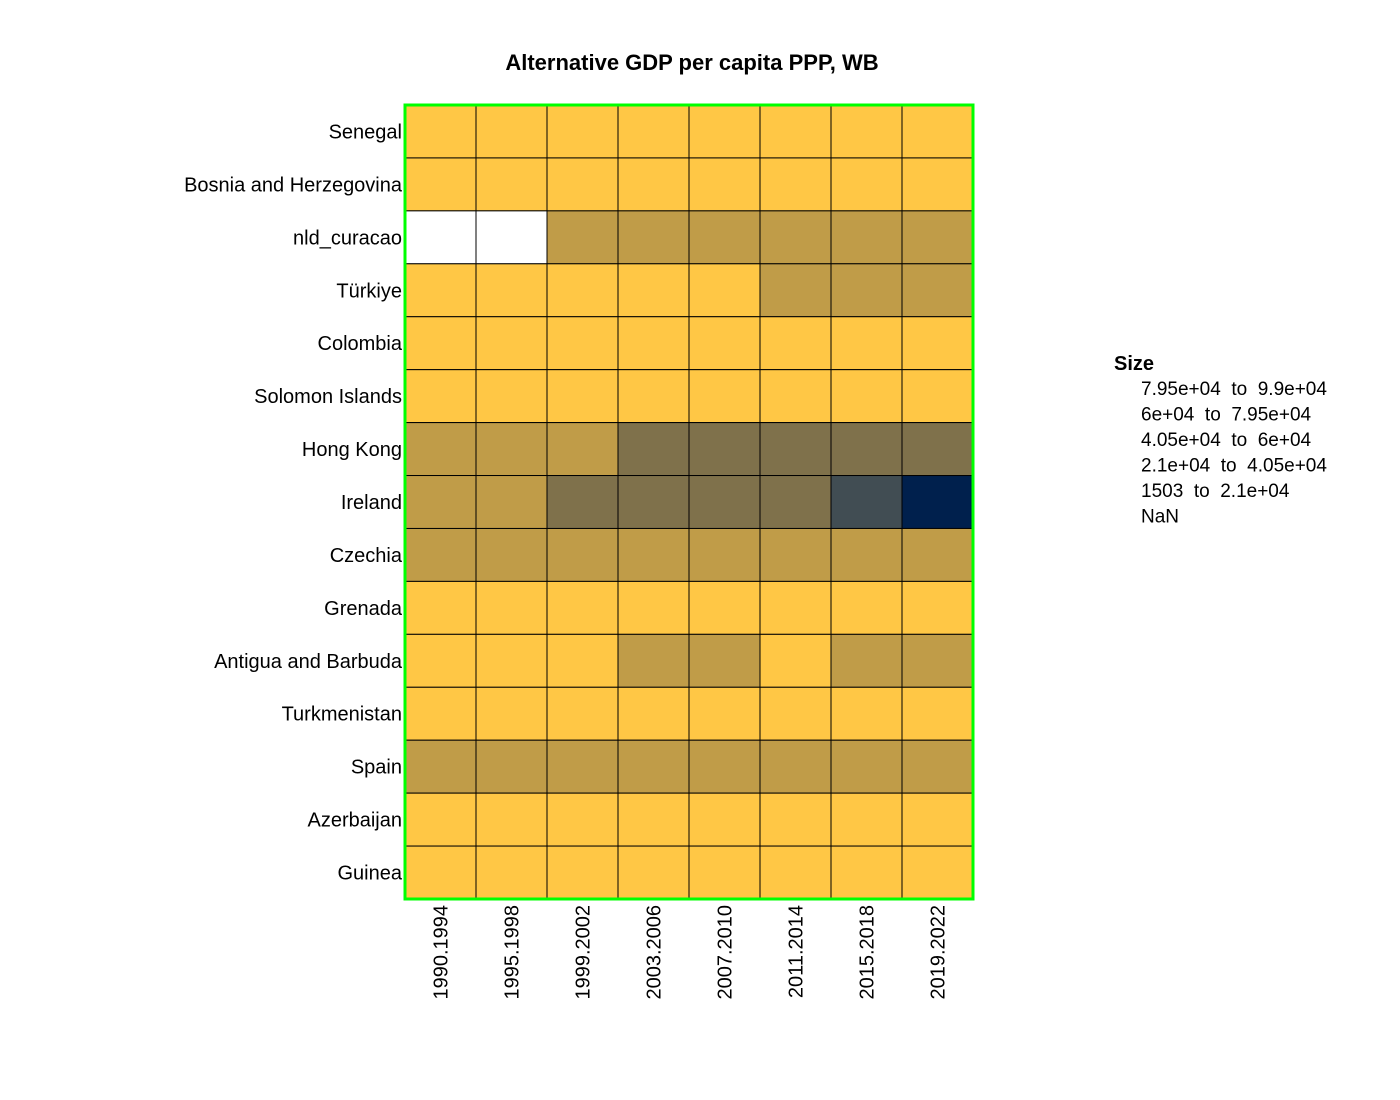  What do you see at coordinates (1160, 517) in the screenshot?
I see `legend-item: NaN` at bounding box center [1160, 517].